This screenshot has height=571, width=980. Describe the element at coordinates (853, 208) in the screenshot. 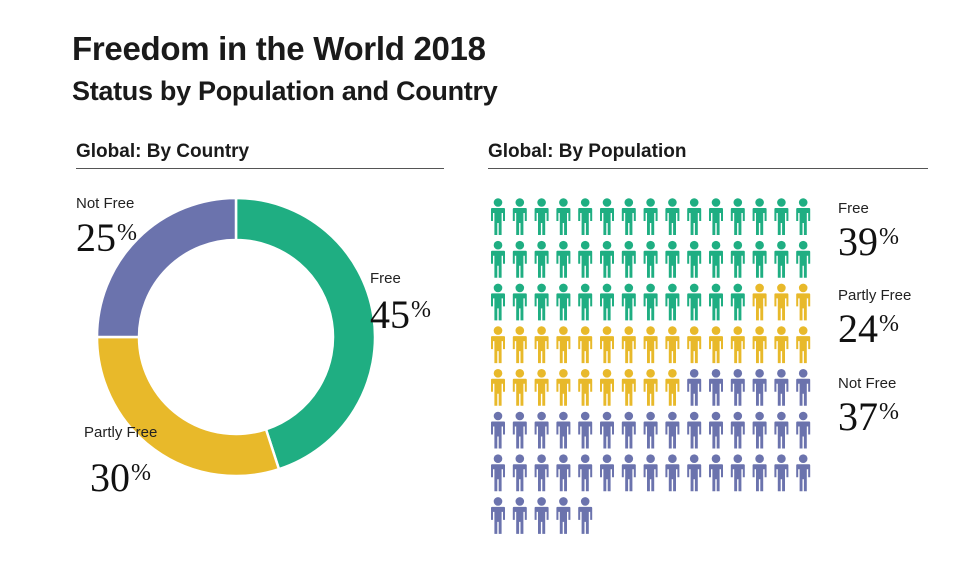

I see `pop-label-free-name: Free` at that location.